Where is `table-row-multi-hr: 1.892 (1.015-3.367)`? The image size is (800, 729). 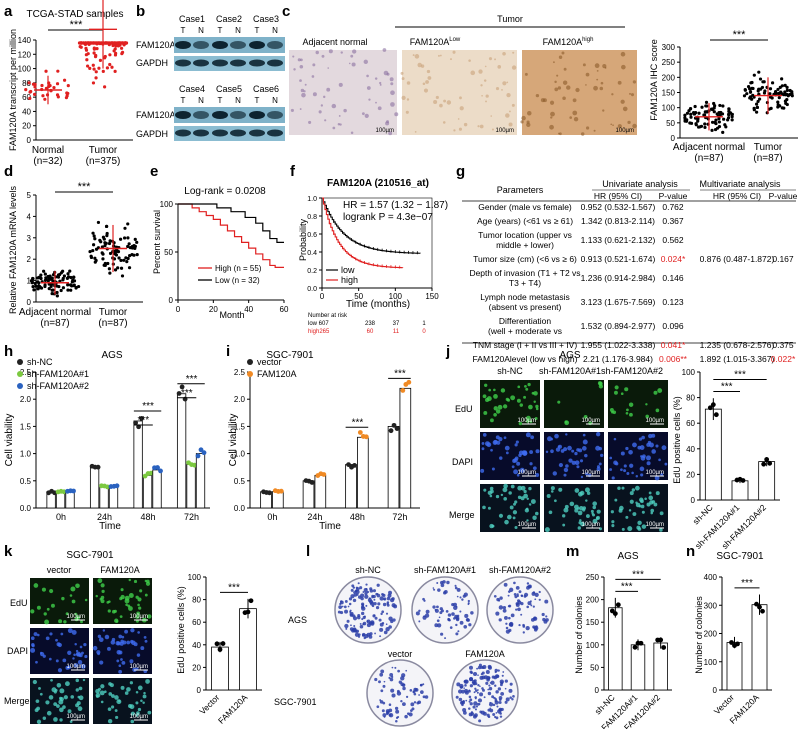
table-row-multi-hr: 1.892 (1.015-3.367) is located at coordinates (737, 359).